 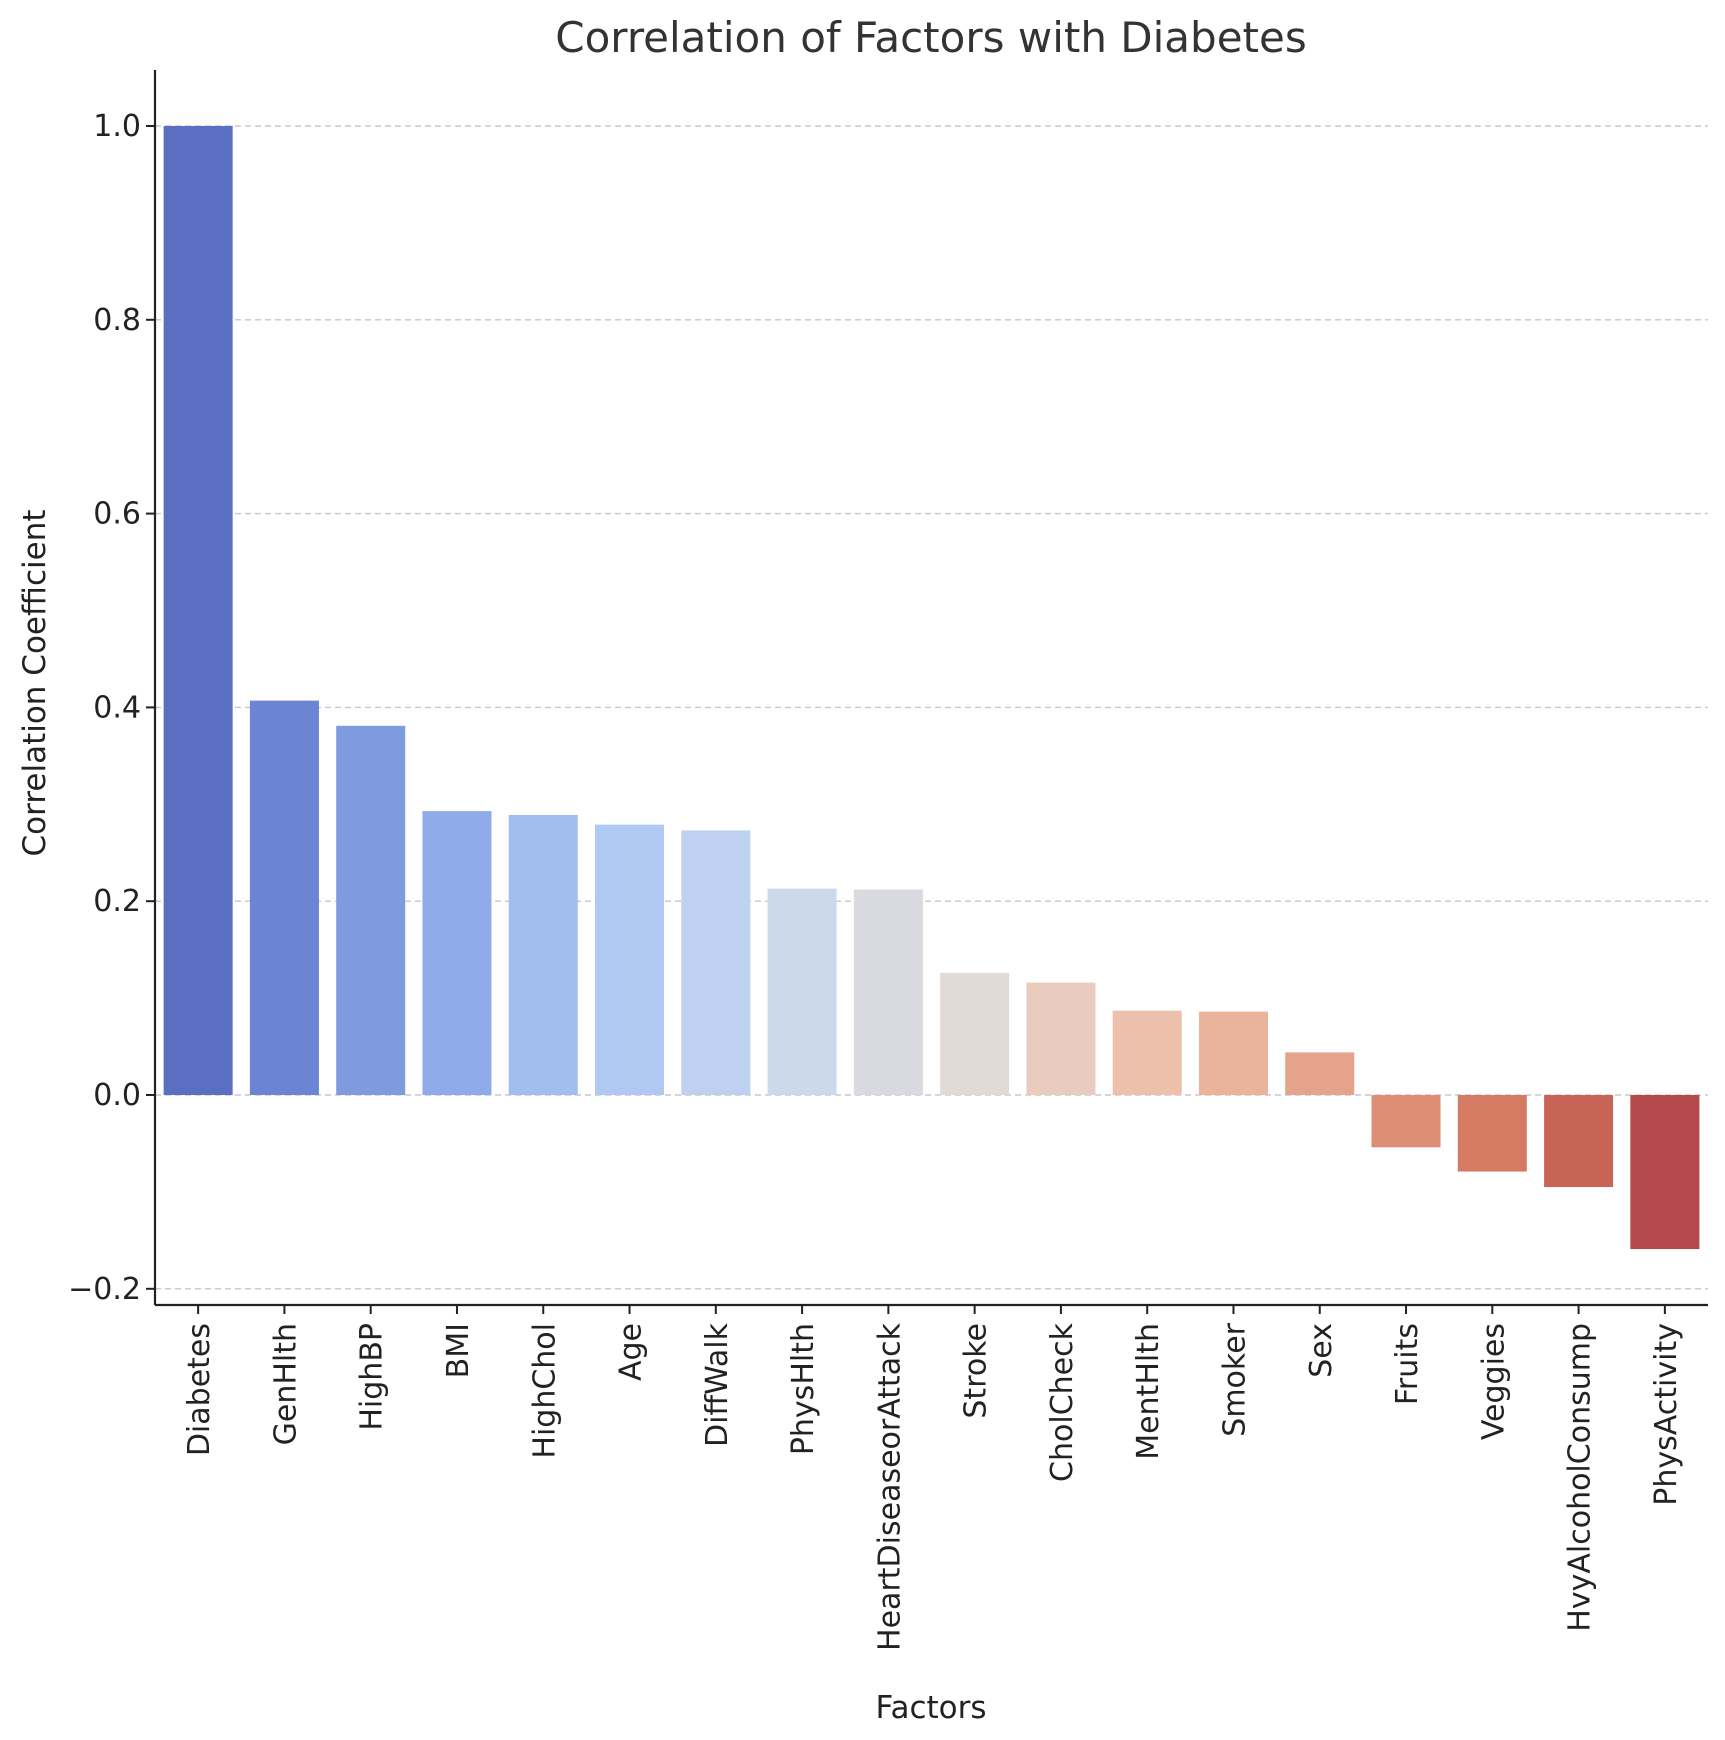 I want to click on y-tick-label: 0.2, so click(x=117, y=901).